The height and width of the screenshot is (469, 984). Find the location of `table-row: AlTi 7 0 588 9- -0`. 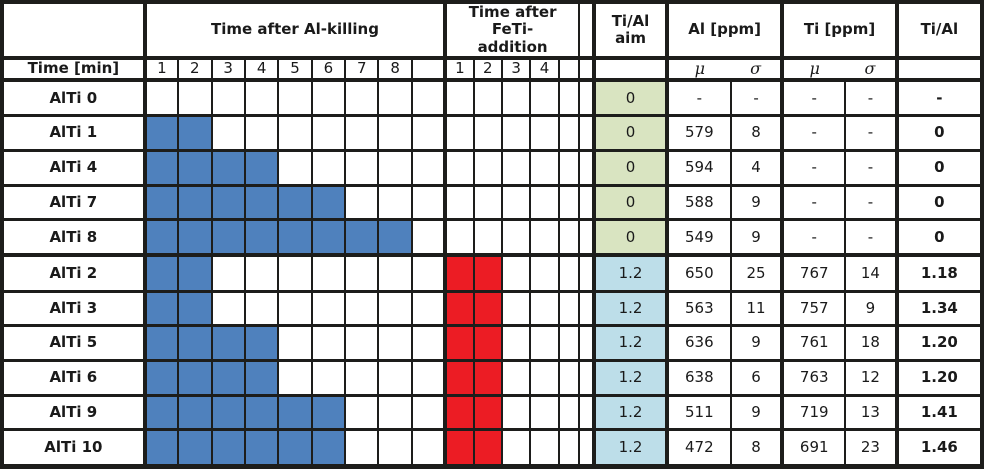

table-row: AlTi 7 0 588 9- -0 is located at coordinates (492, 202).